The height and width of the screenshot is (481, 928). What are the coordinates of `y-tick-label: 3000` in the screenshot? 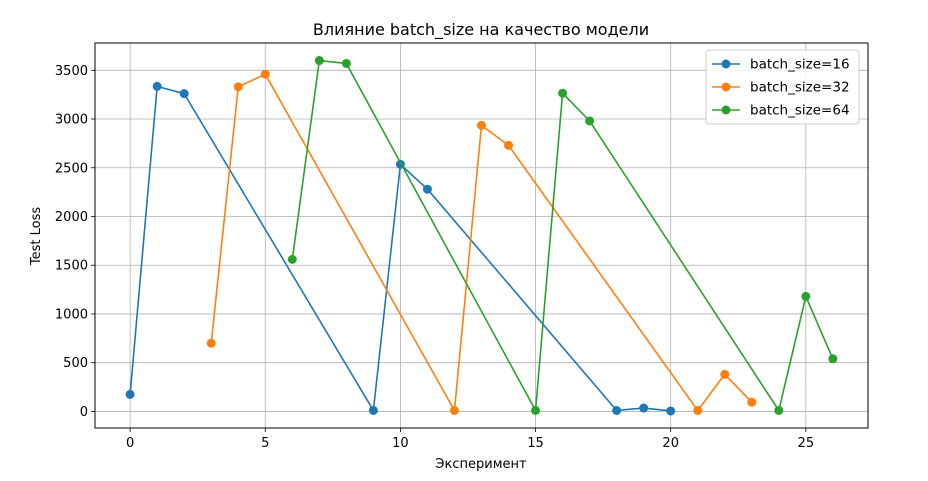 It's located at (71, 120).